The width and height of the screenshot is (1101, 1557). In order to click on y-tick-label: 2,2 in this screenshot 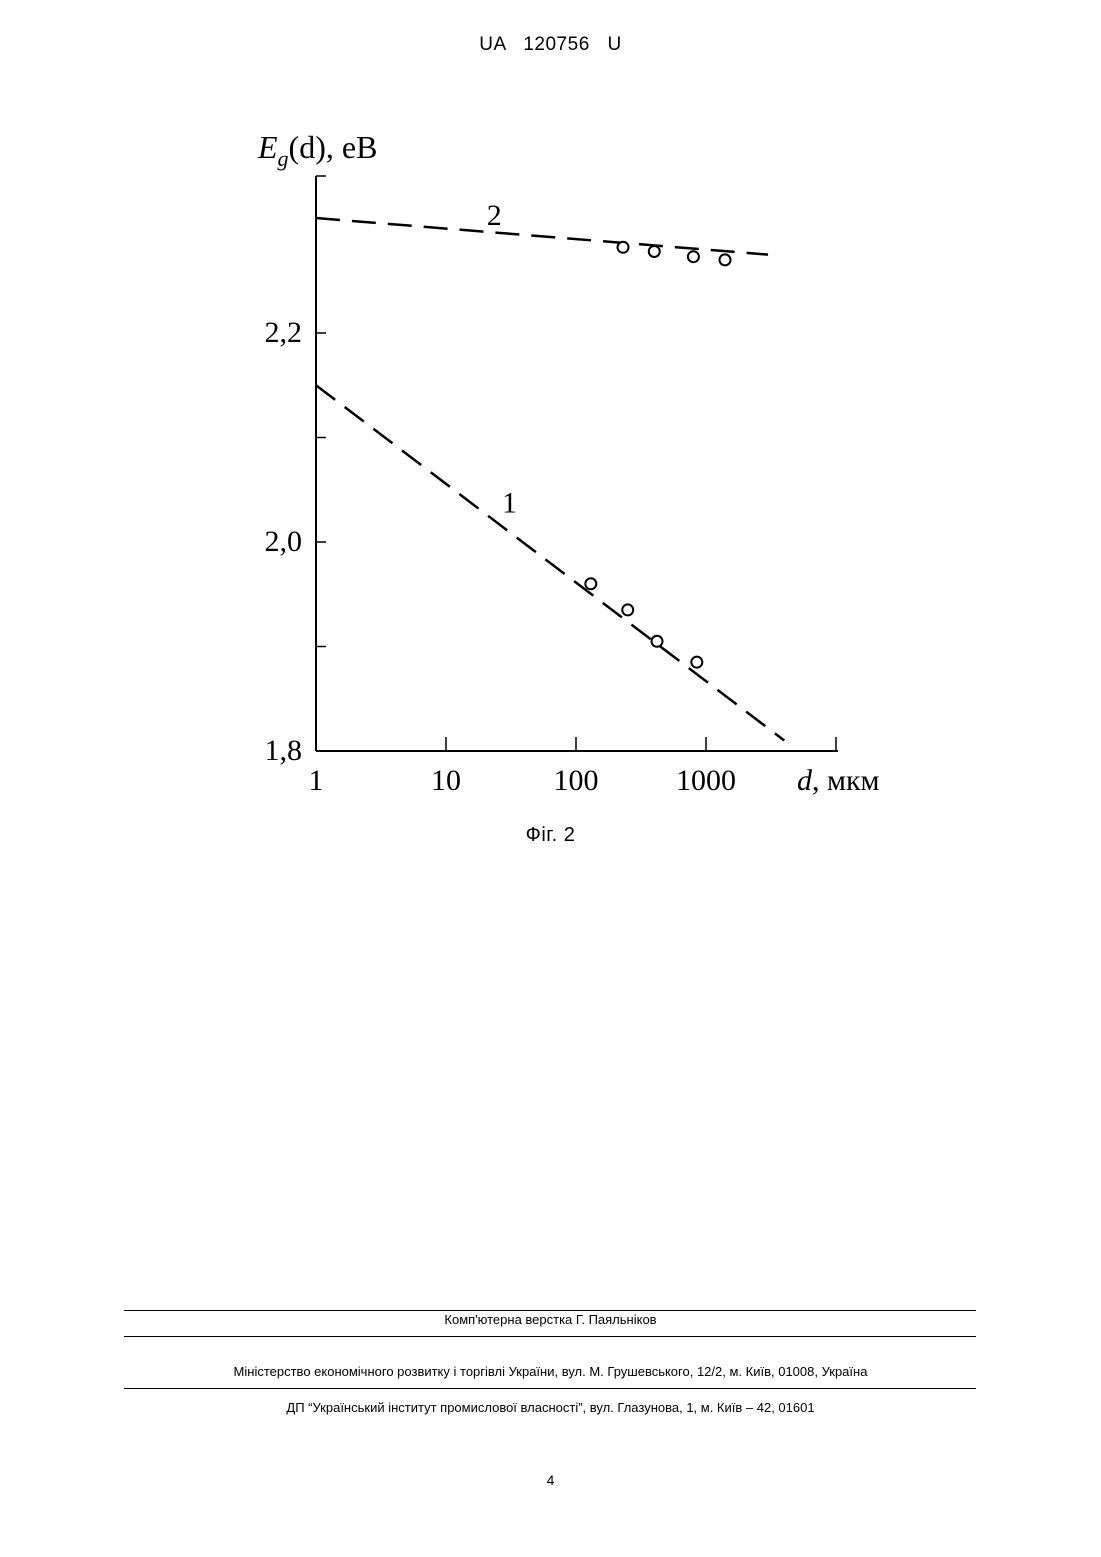, I will do `click(284, 332)`.